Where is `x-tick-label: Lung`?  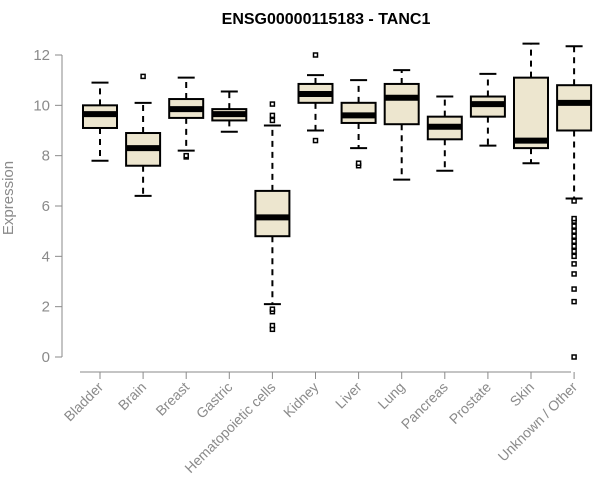
x-tick-label: Lung is located at coordinates (390, 395).